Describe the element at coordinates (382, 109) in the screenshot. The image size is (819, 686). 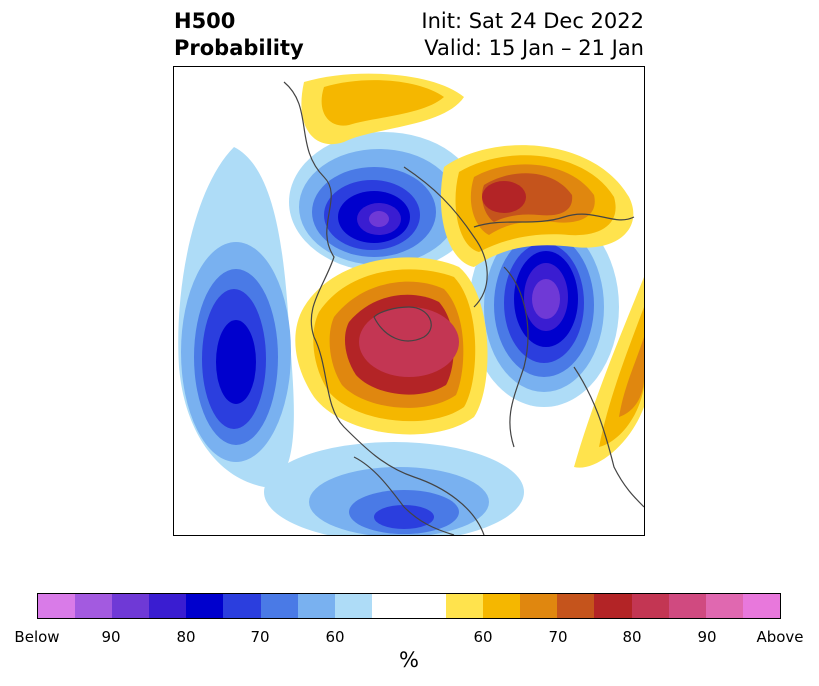
I see `canada-above-anomaly` at that location.